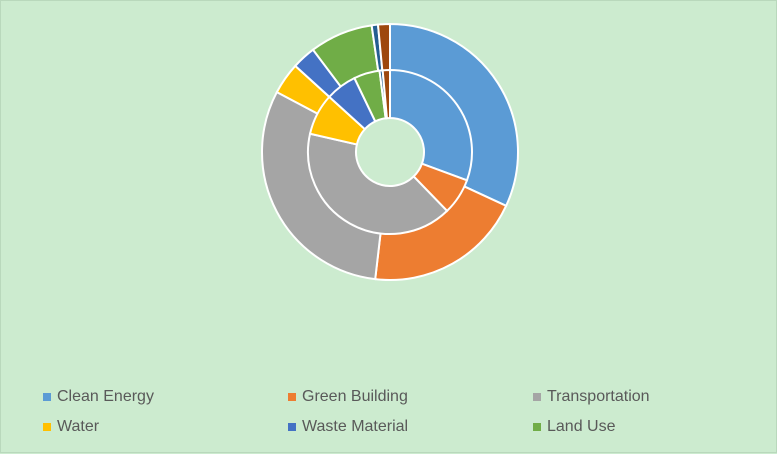  I want to click on legend-swatch-waste-material, so click(292, 427).